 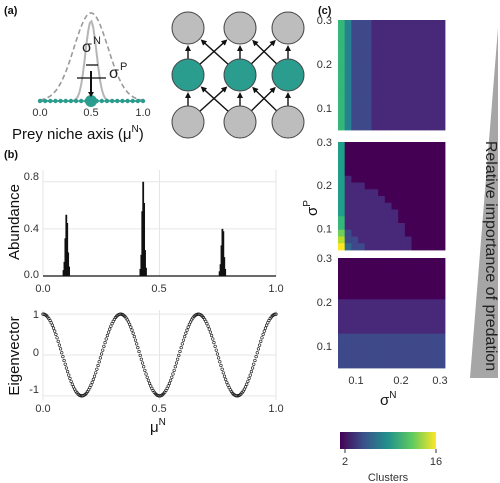 What do you see at coordinates (388, 440) in the screenshot?
I see `colorbar-gradient` at bounding box center [388, 440].